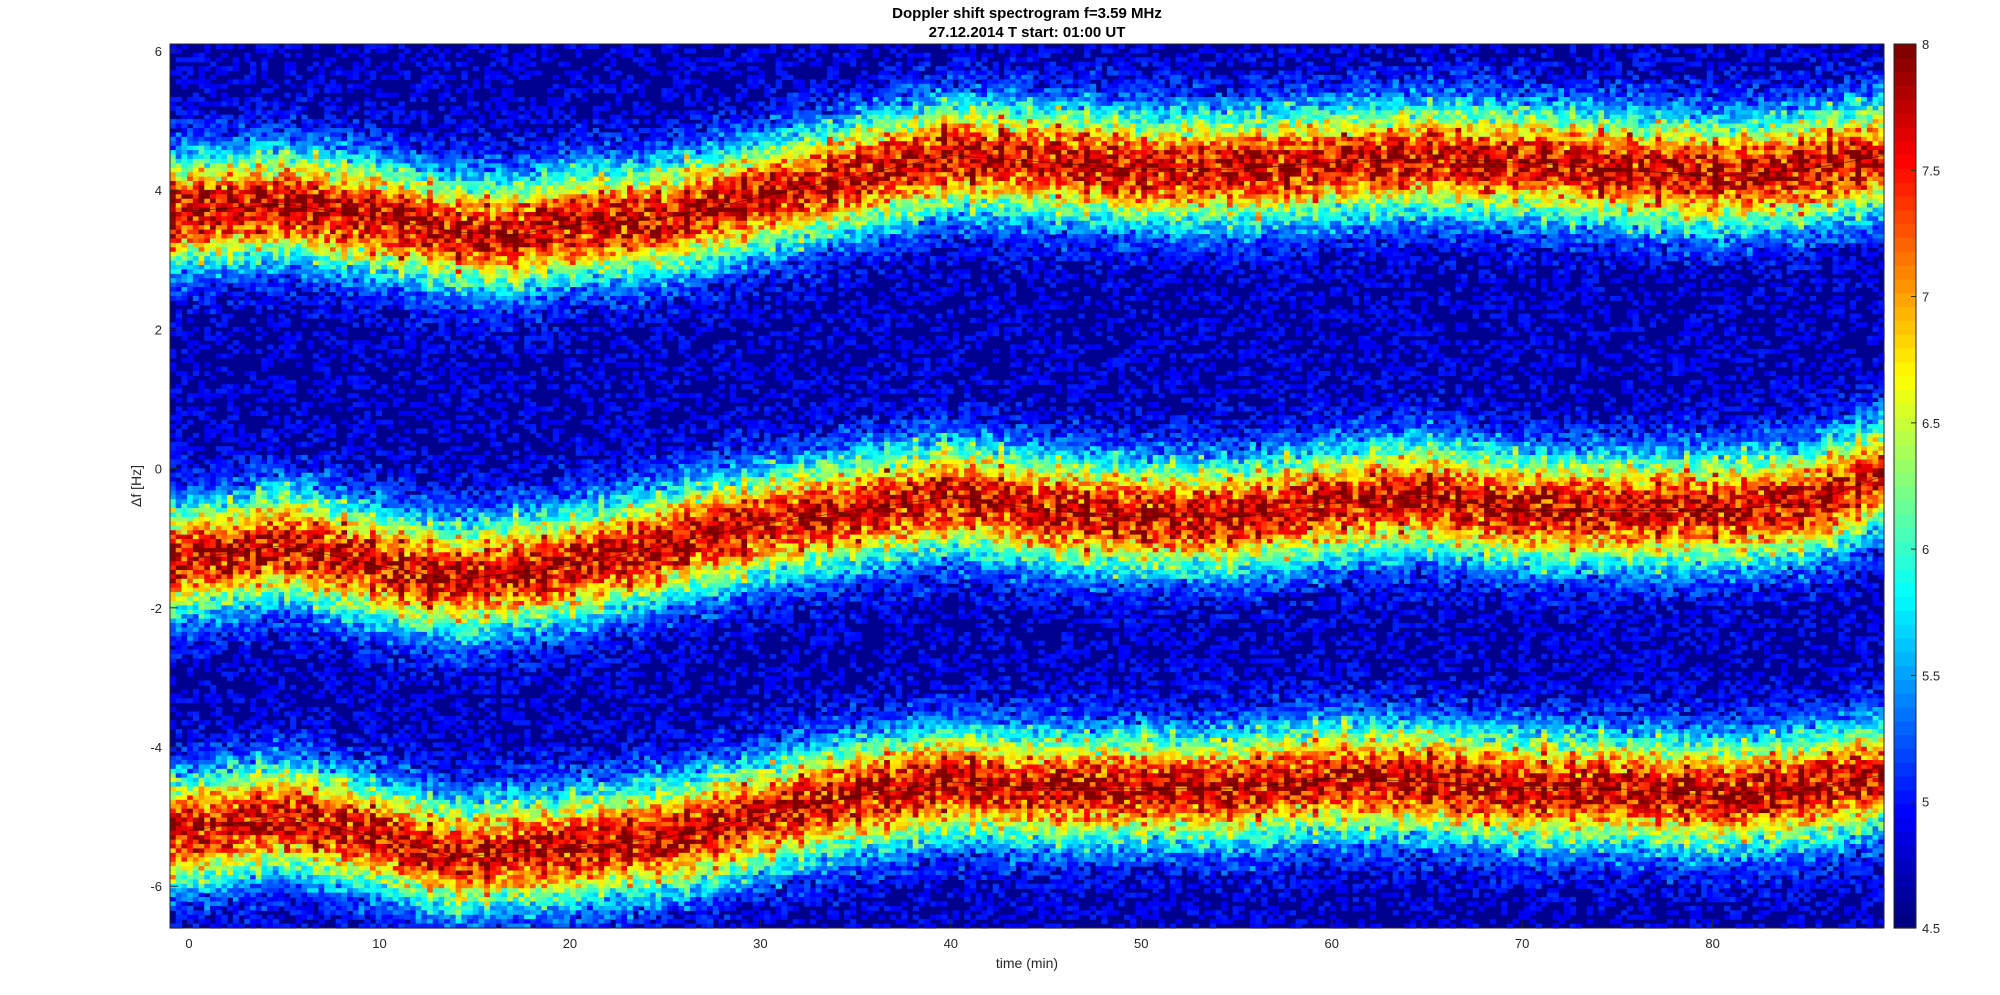  Describe the element at coordinates (1027, 963) in the screenshot. I see `x-axis-label: time (min)` at that location.